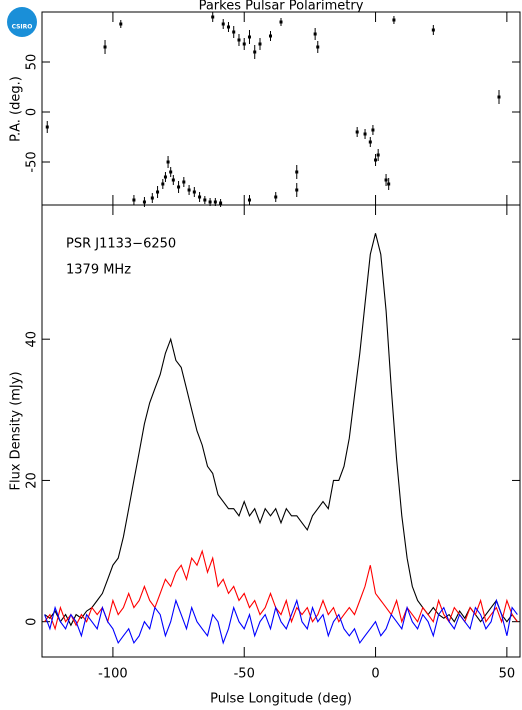  What do you see at coordinates (32, 480) in the screenshot?
I see `y-tick-label: 20` at bounding box center [32, 480].